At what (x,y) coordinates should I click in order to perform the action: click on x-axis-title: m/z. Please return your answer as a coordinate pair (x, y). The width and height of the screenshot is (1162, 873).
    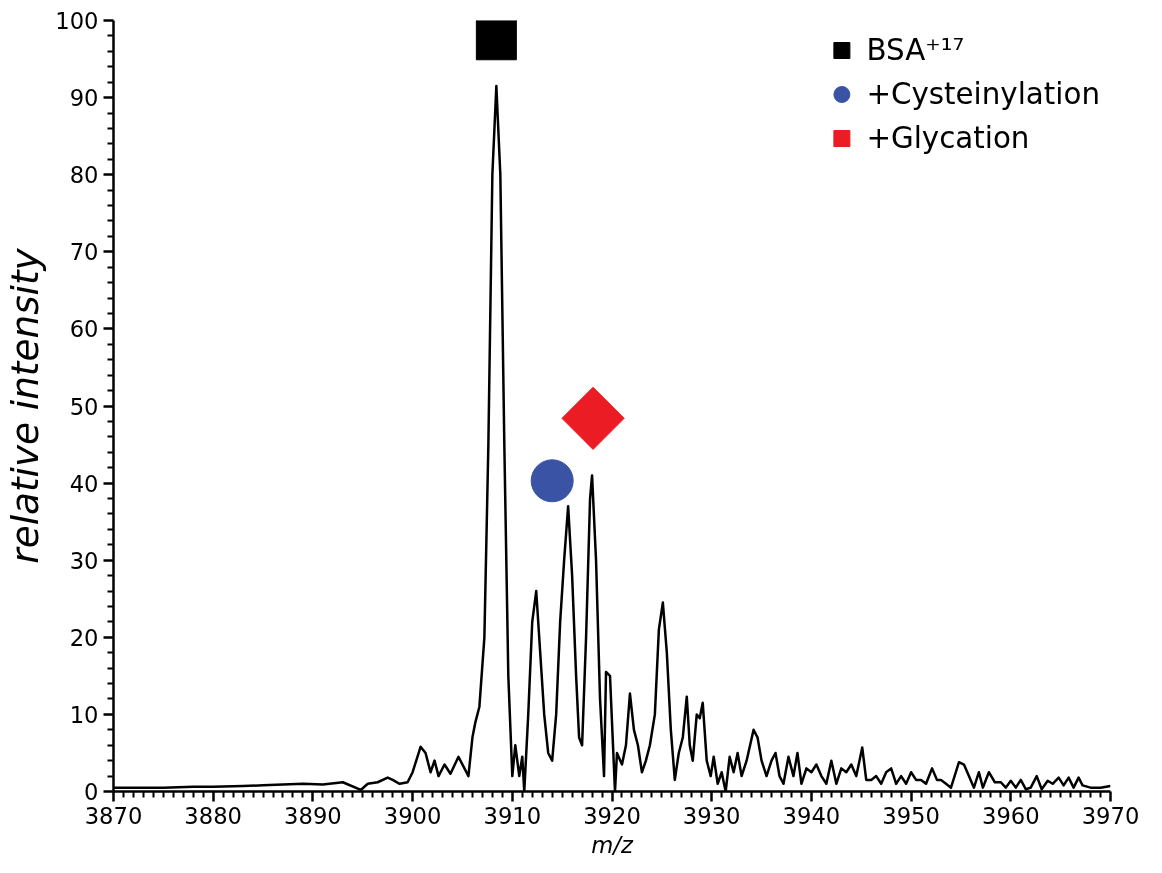
    Looking at the image, I should click on (612, 844).